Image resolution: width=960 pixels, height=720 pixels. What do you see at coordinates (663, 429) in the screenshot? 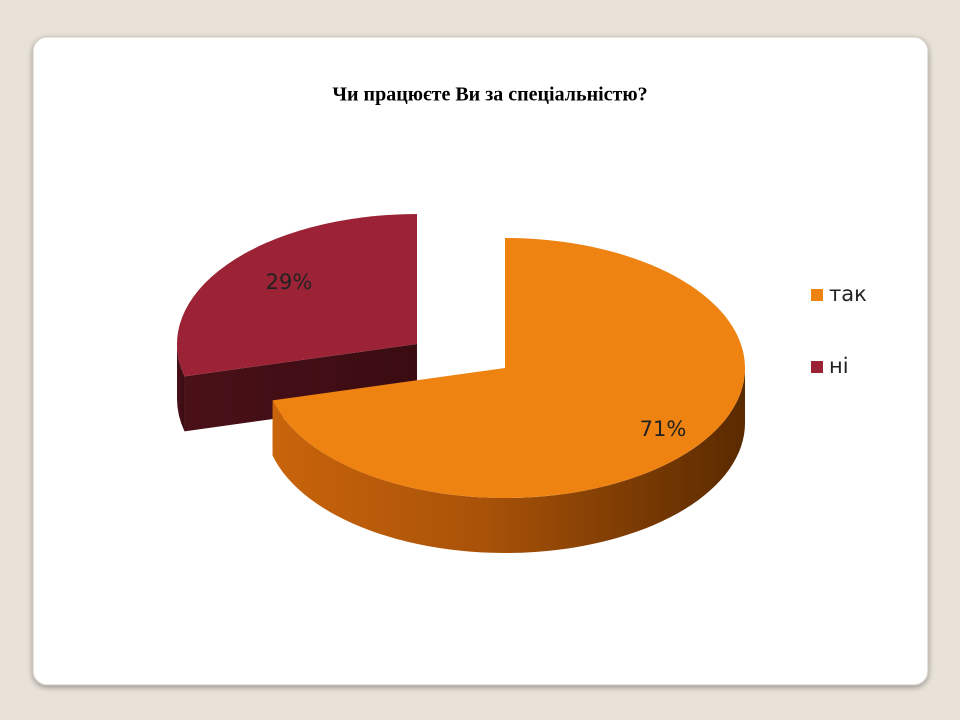
I see `data-label: 71%` at bounding box center [663, 429].